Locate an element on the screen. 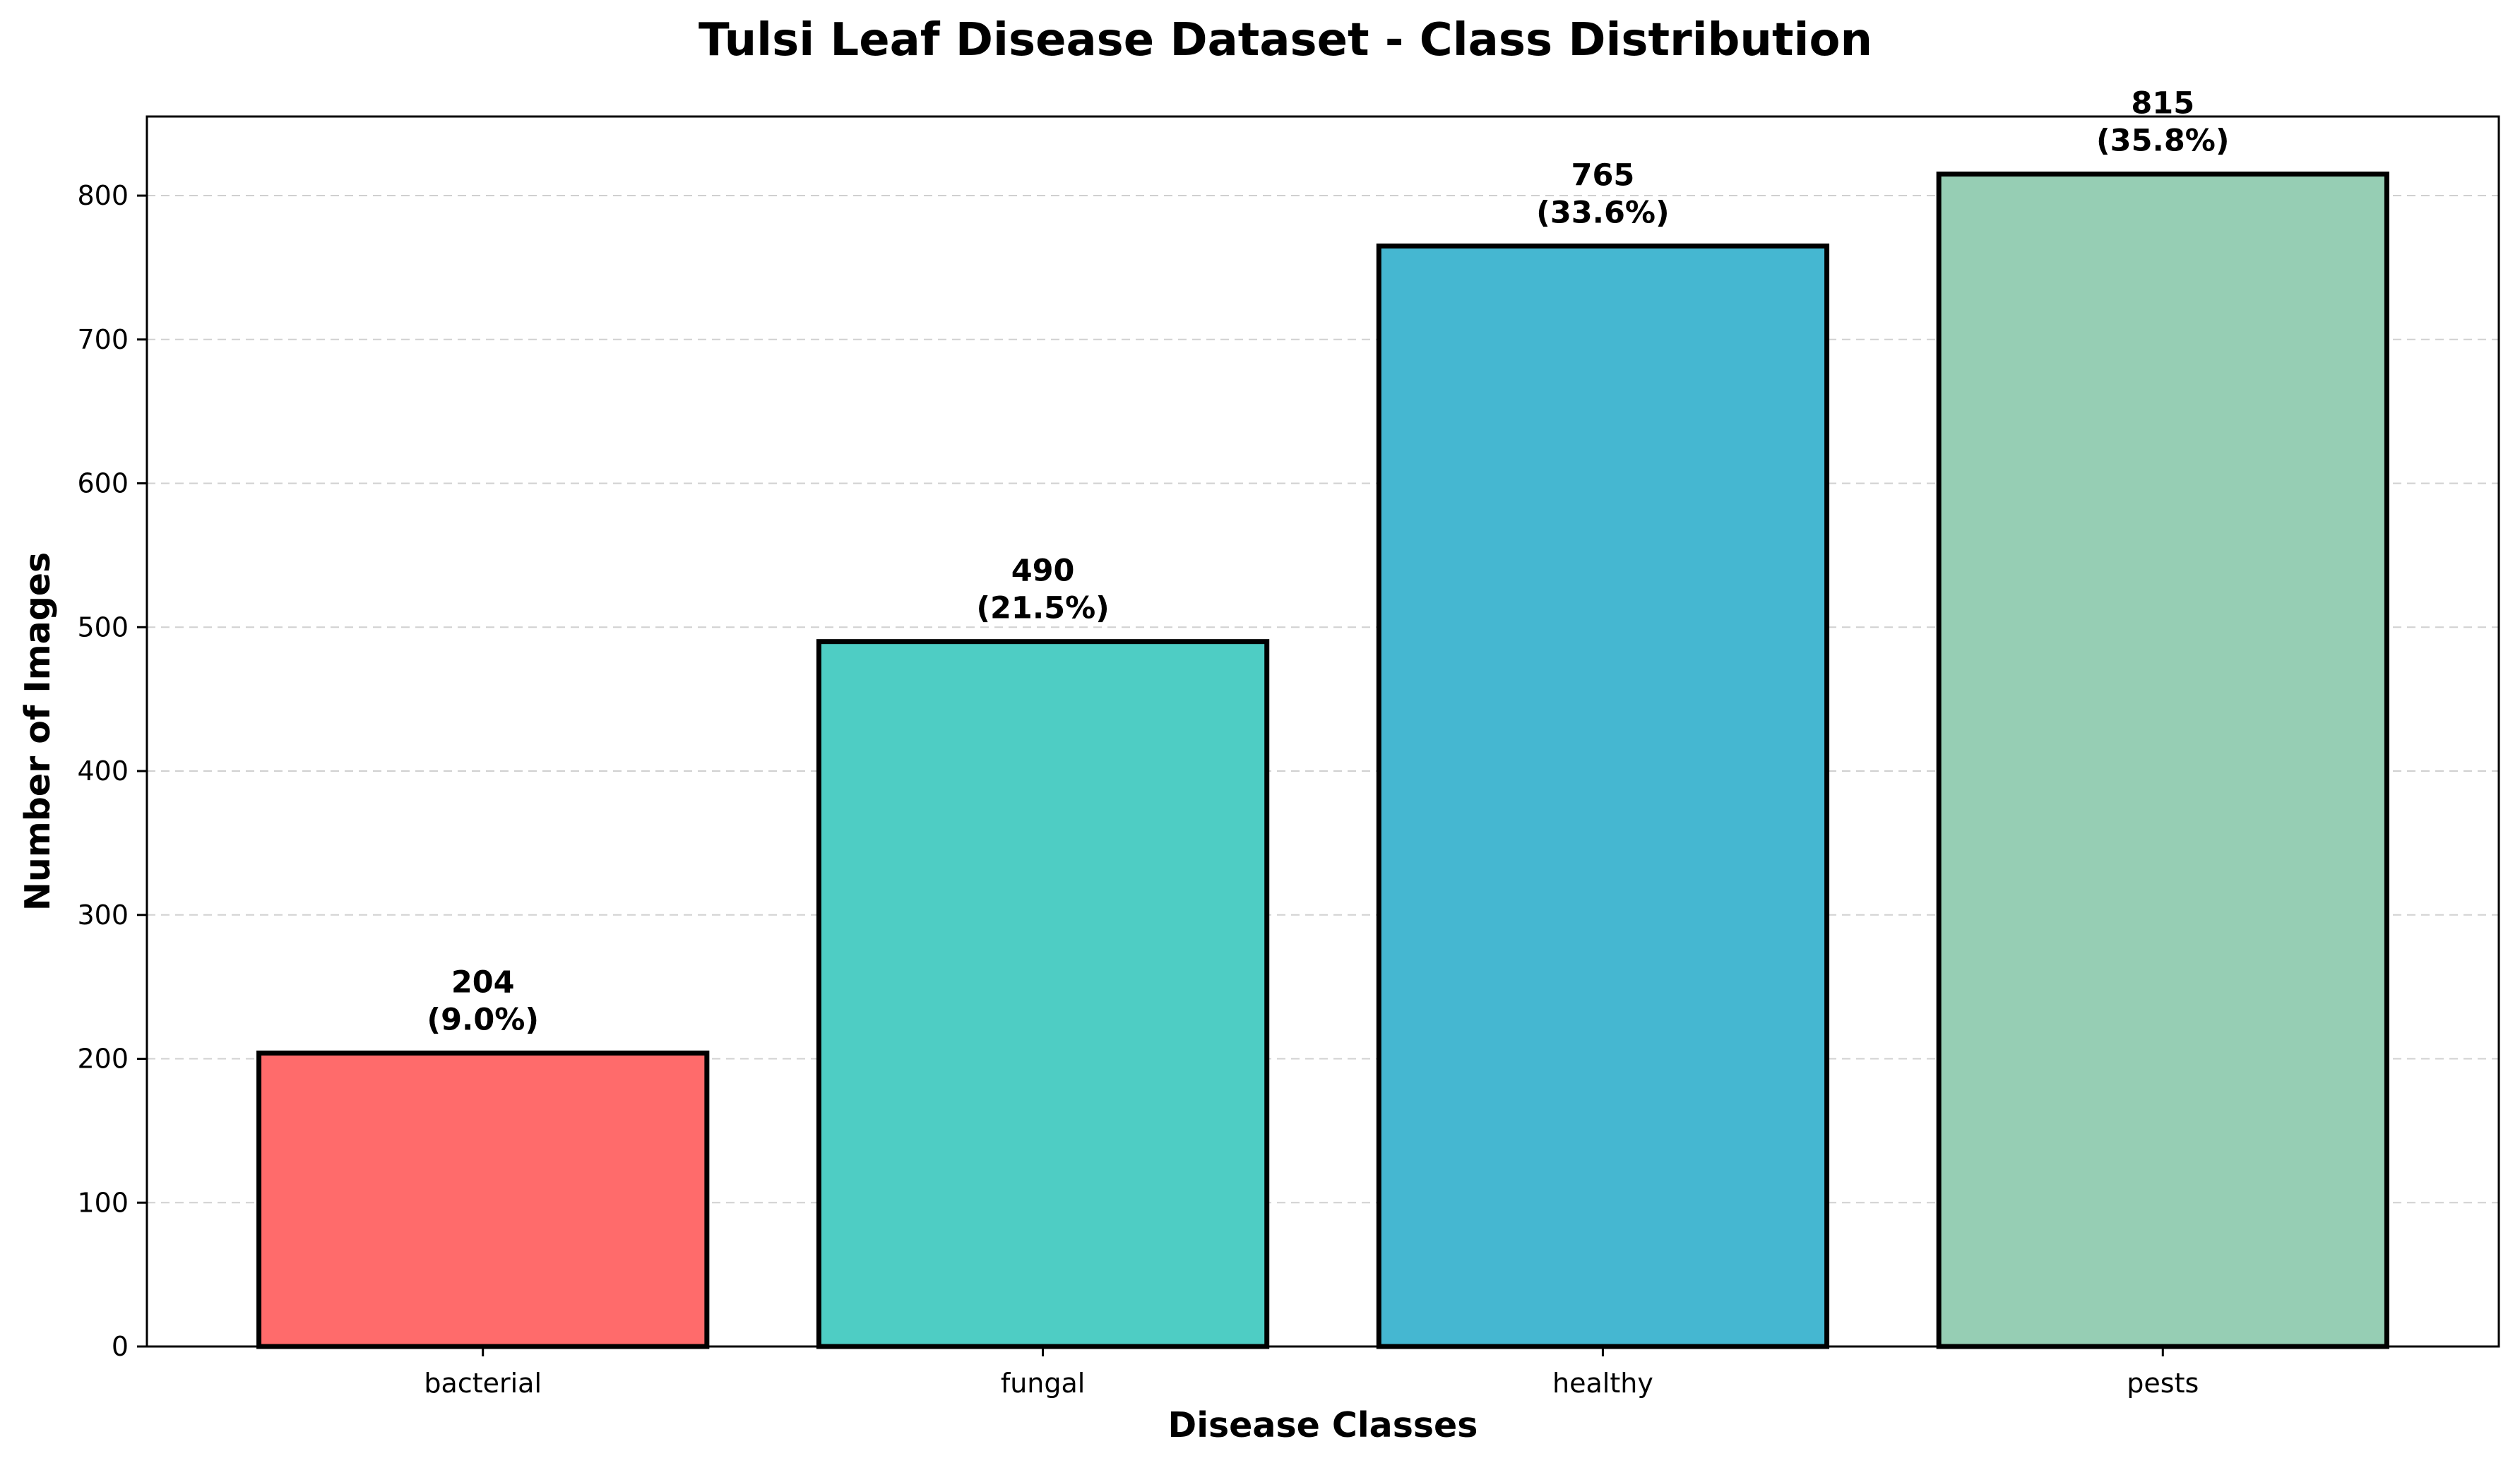  x-tick-label-fungal: fungal is located at coordinates (1043, 1383).